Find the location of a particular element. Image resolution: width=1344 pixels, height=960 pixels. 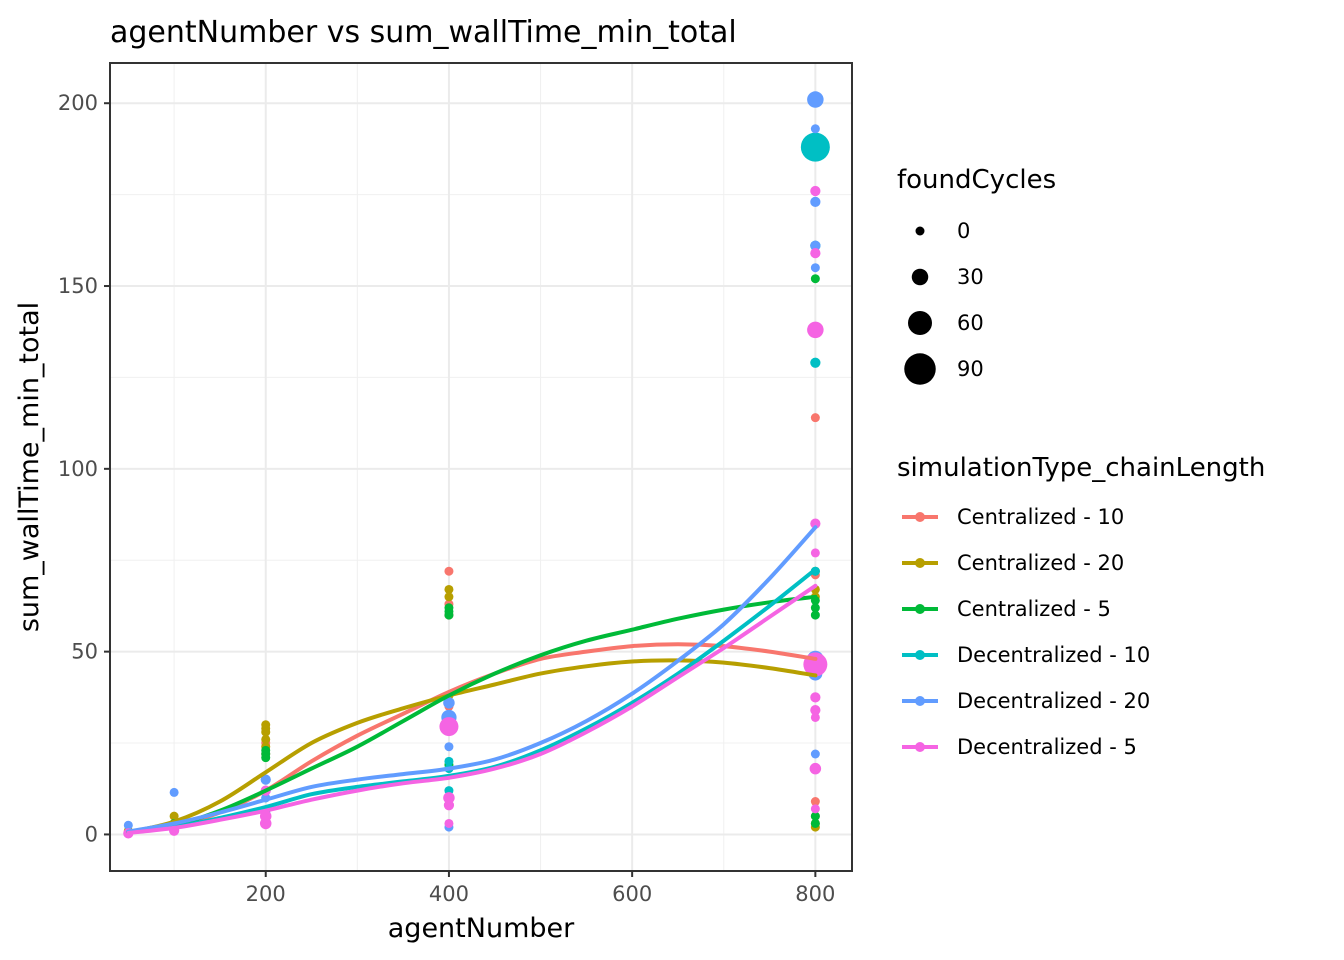

color-legend-label: Decentralized - 5 is located at coordinates (1047, 747).